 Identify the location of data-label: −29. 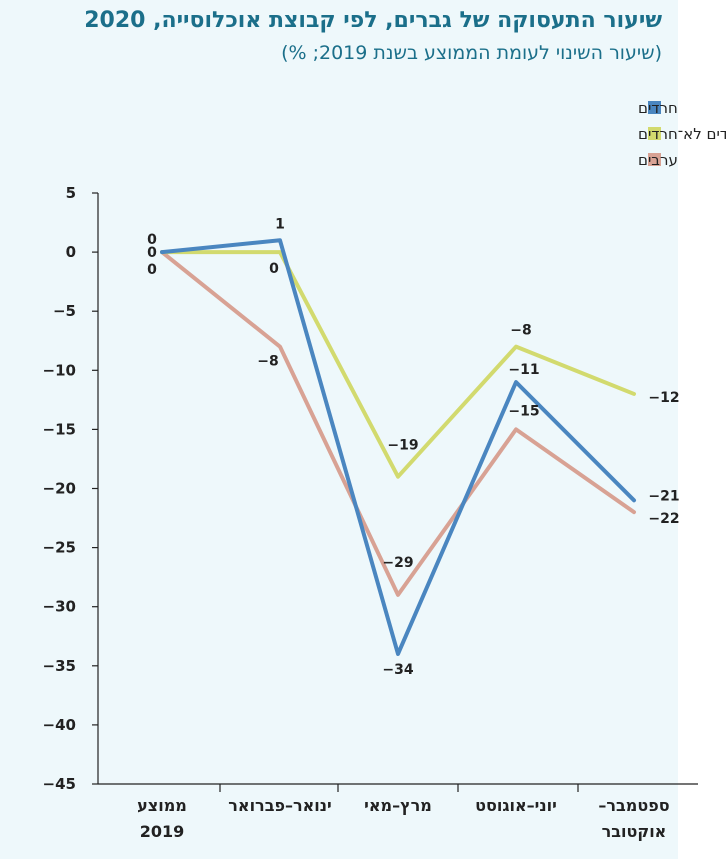
(397, 563).